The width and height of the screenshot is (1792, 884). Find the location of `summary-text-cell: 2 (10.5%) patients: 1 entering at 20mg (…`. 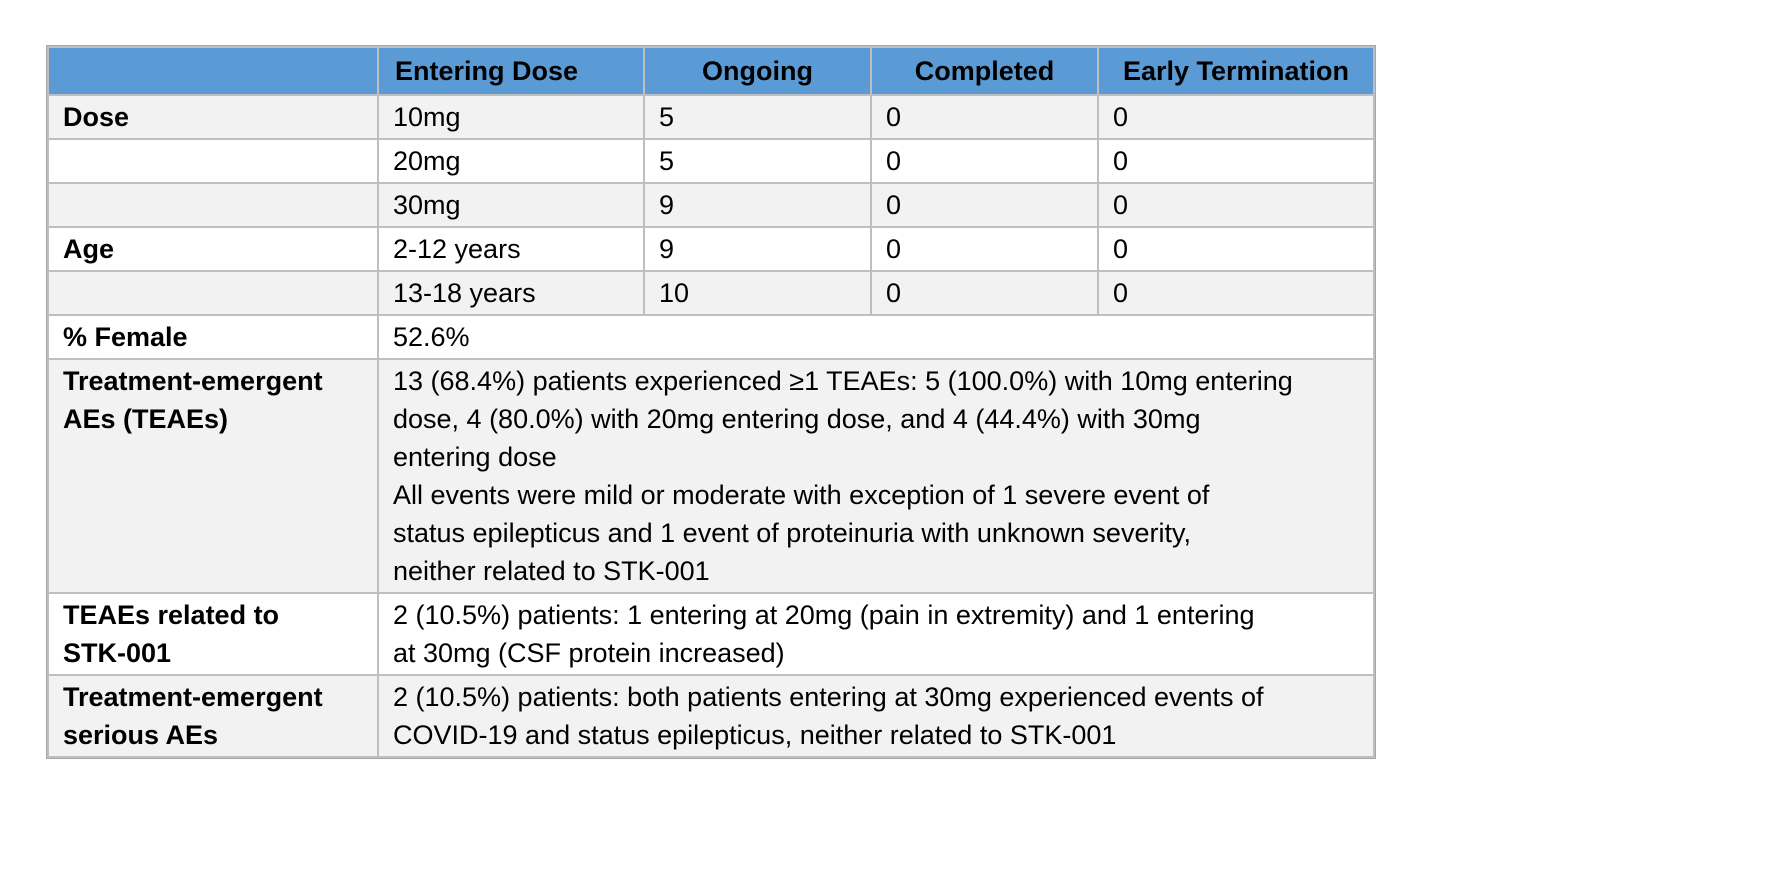

summary-text-cell: 2 (10.5%) patients: 1 entering at 20mg (… is located at coordinates (876, 634).